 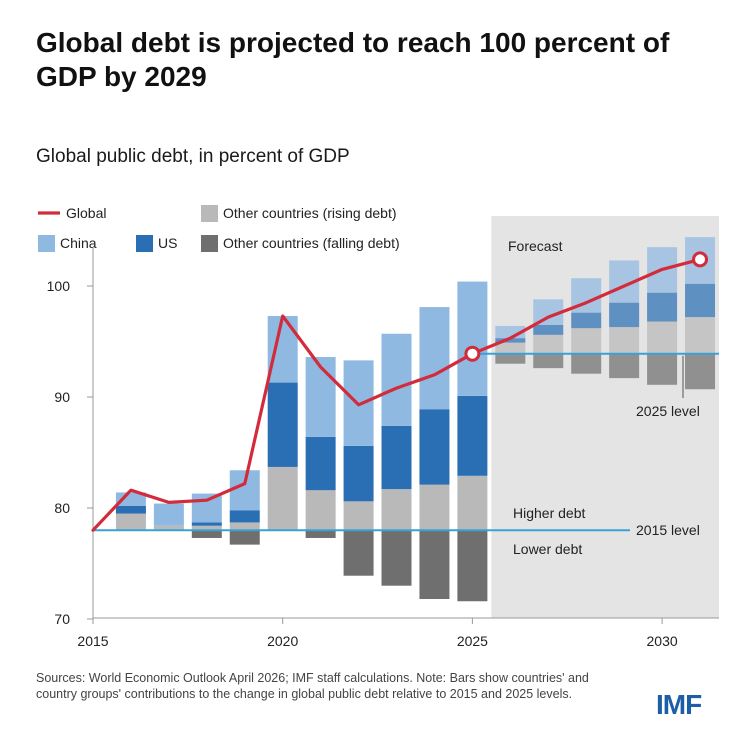 I want to click on bar-rising-2020, so click(x=282, y=498).